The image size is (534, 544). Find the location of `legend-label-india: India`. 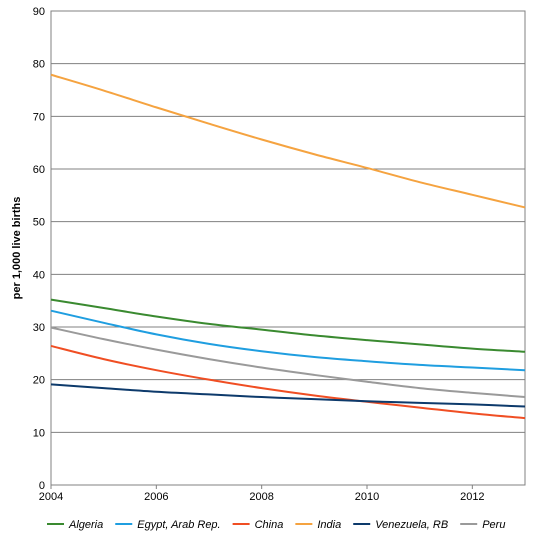

legend-label-india: India is located at coordinates (329, 525).